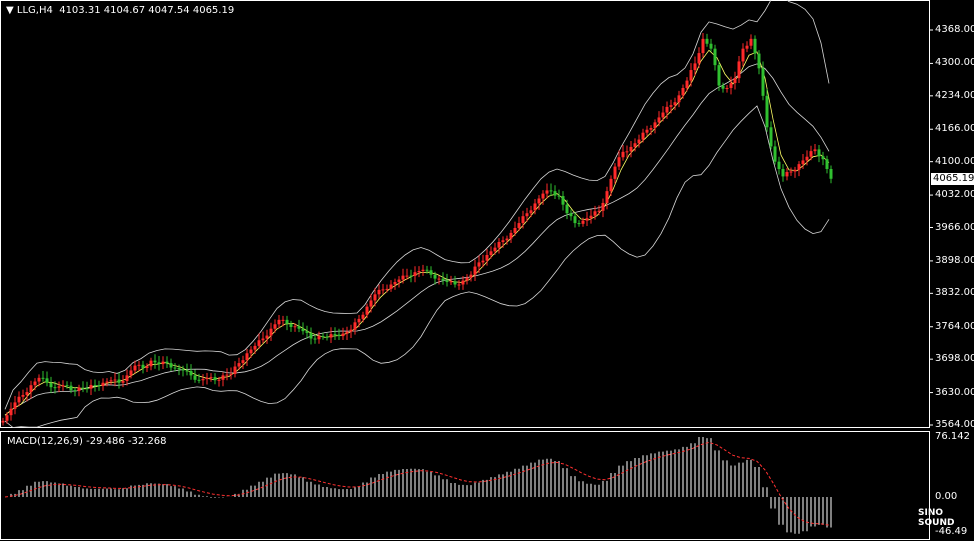 This screenshot has height=541, width=974. Describe the element at coordinates (34, 10) in the screenshot. I see `symbol: LLG,H4` at that location.